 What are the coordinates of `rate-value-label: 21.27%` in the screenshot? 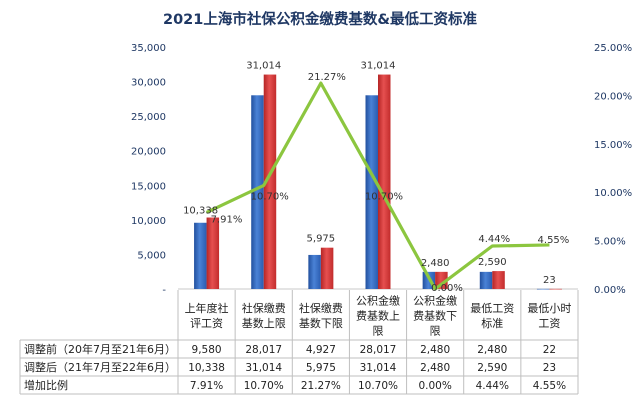 It's located at (327, 77).